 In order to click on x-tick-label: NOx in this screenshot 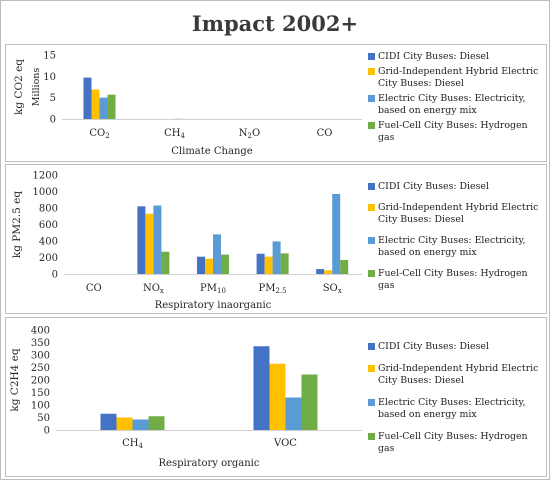, I will do `click(153, 289)`.